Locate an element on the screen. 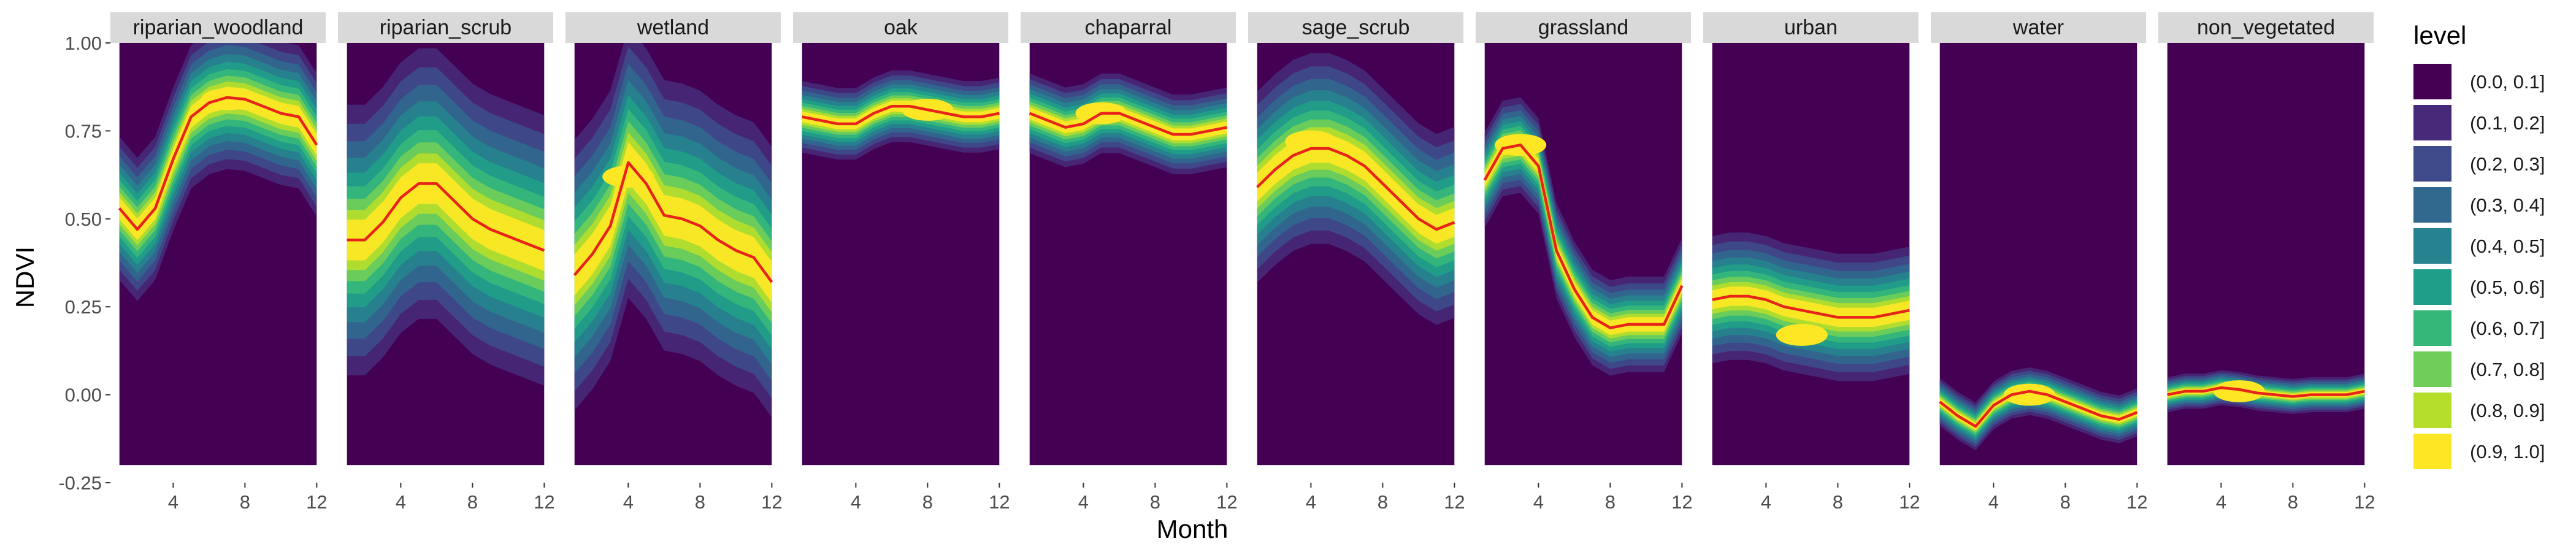  facet-label: oak is located at coordinates (901, 27).